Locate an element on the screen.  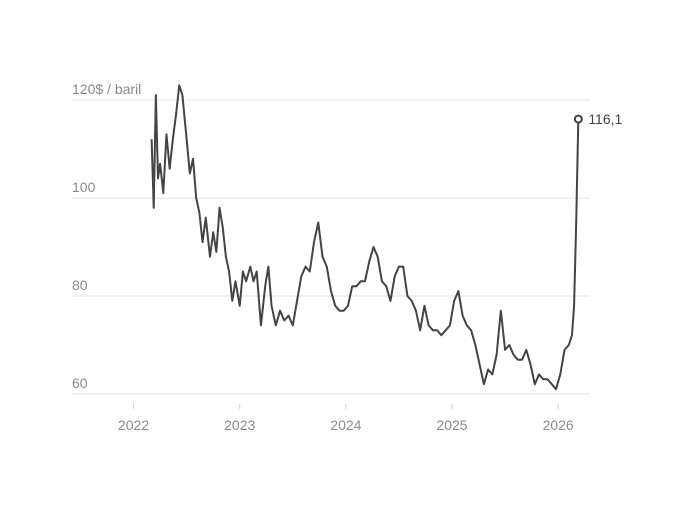
x-tick-label: 2022 is located at coordinates (133, 425).